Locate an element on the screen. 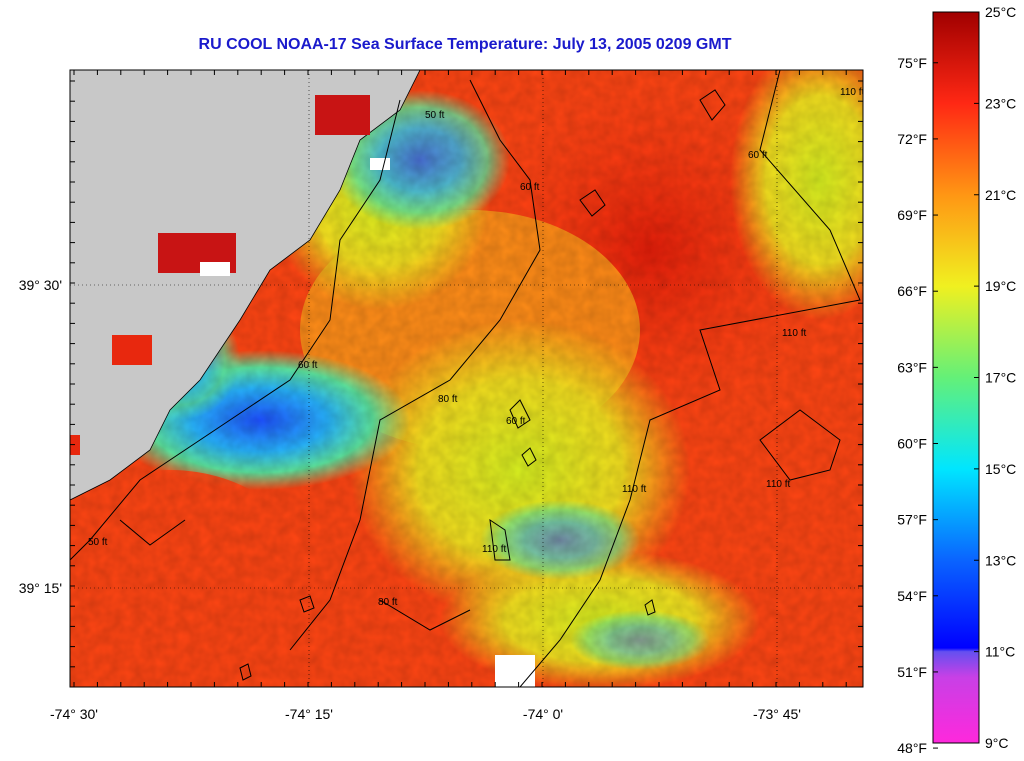 The height and width of the screenshot is (761, 1024). colorbar-fahrenheit-label: 60°F is located at coordinates (912, 443).